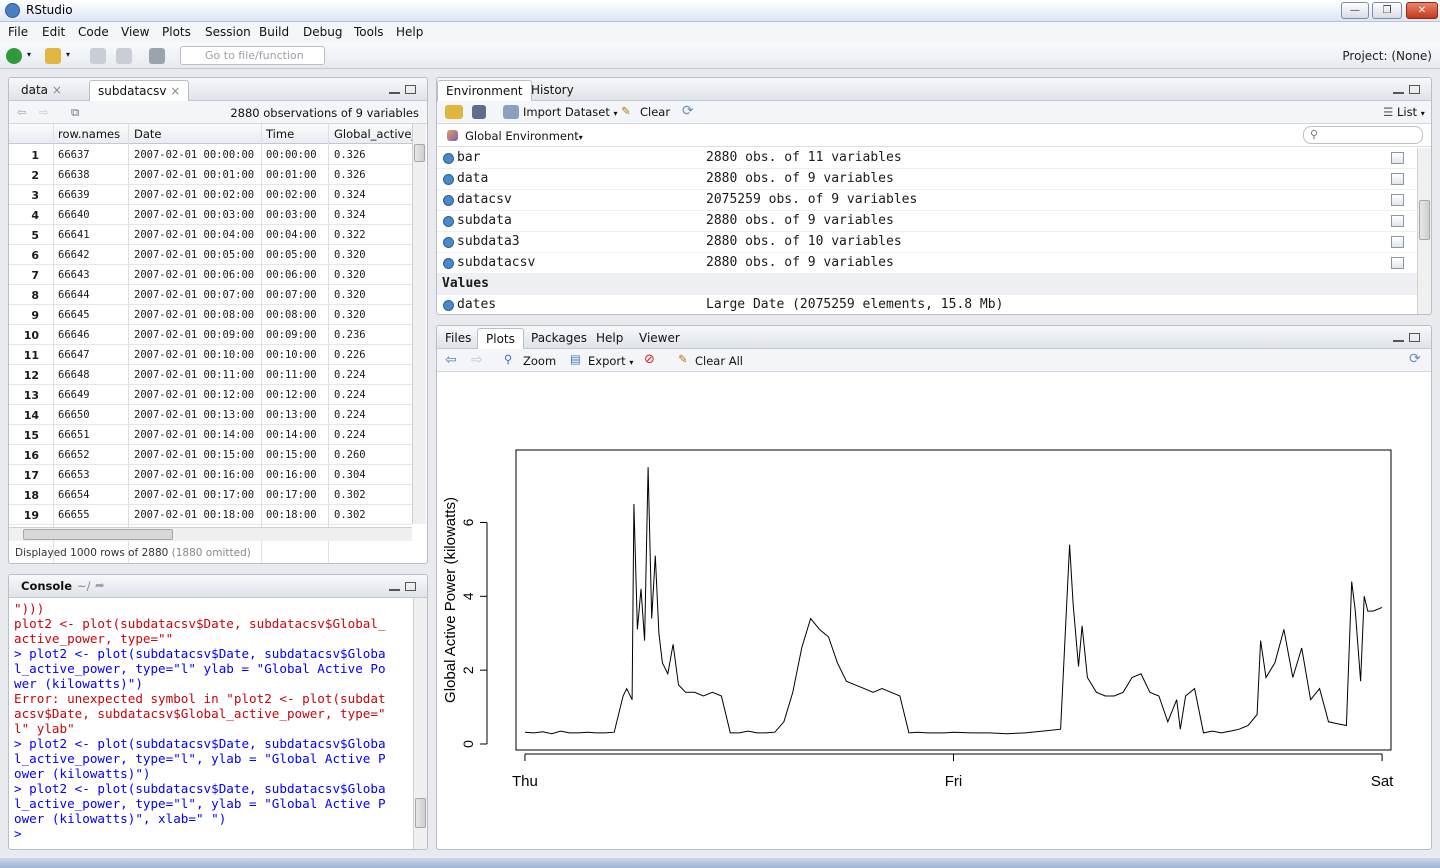 Image resolution: width=1440 pixels, height=868 pixels. What do you see at coordinates (927, 200) in the screenshot?
I see `environment-row: datacsv 2075259 obs. of 9 variables` at bounding box center [927, 200].